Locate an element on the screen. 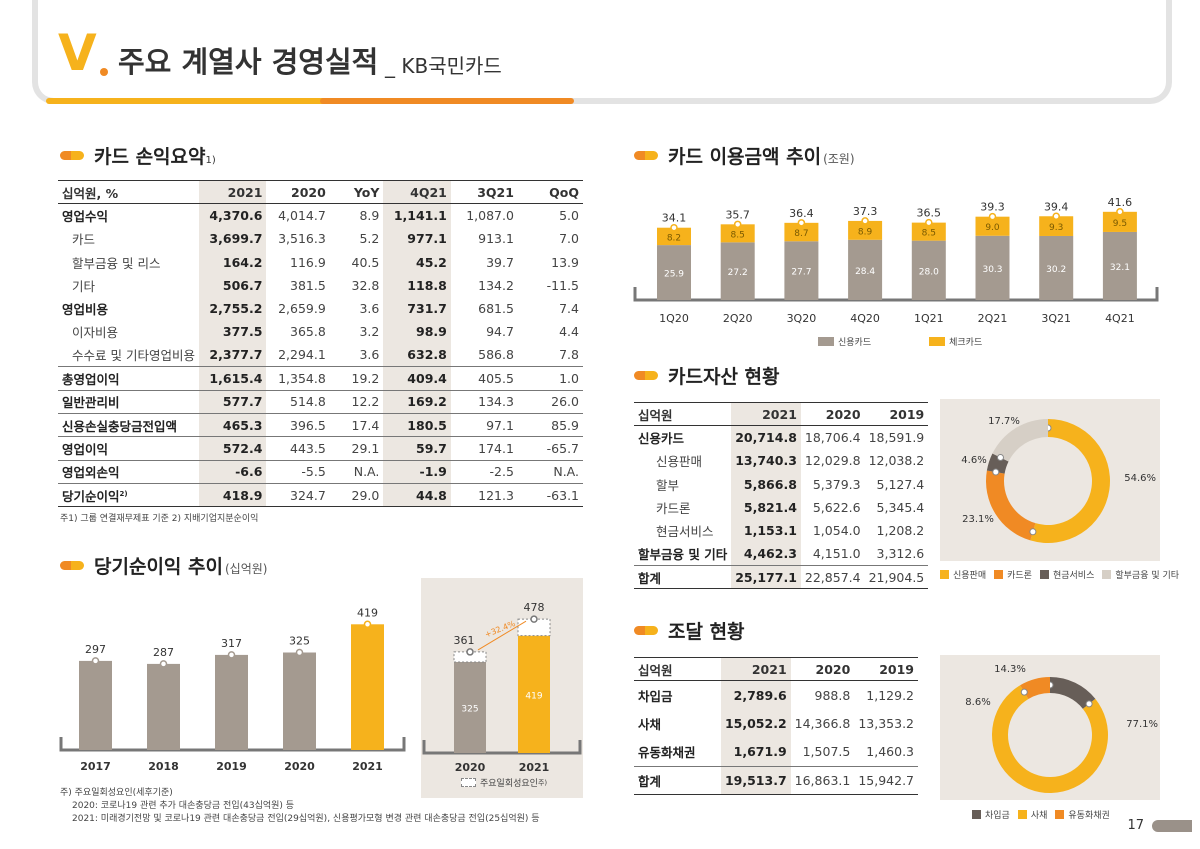  funding-col-header: 2019 is located at coordinates (886, 669).